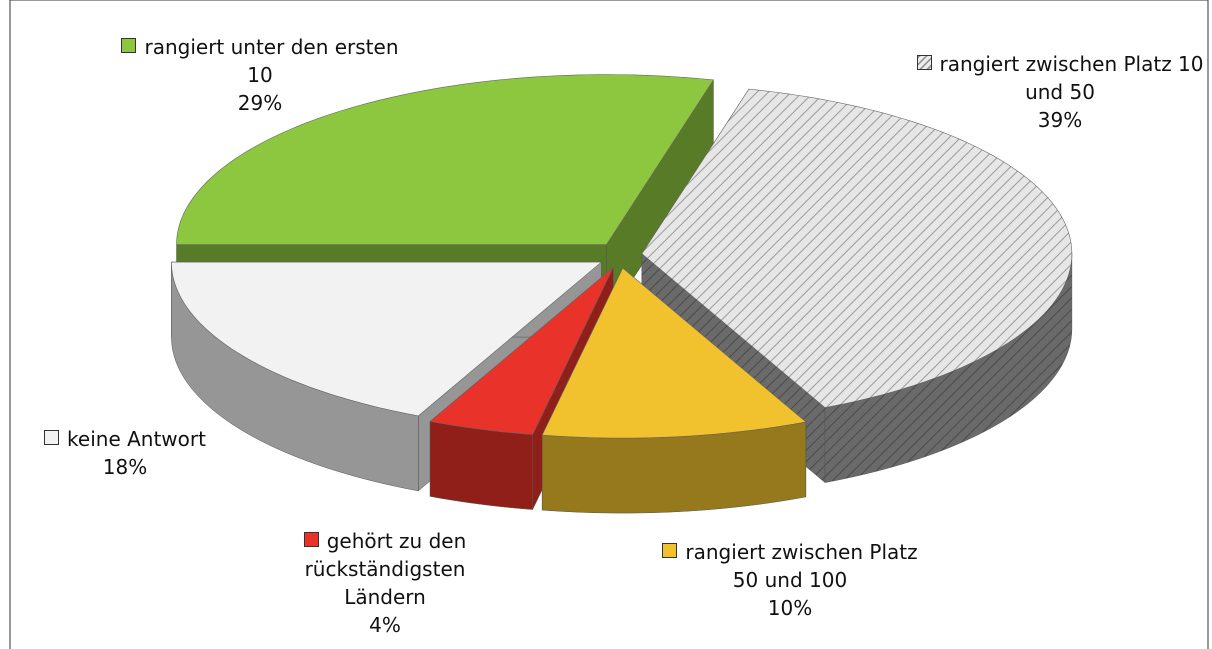 The image size is (1212, 649). Describe the element at coordinates (260, 103) in the screenshot. I see `value-label: 29%` at that location.